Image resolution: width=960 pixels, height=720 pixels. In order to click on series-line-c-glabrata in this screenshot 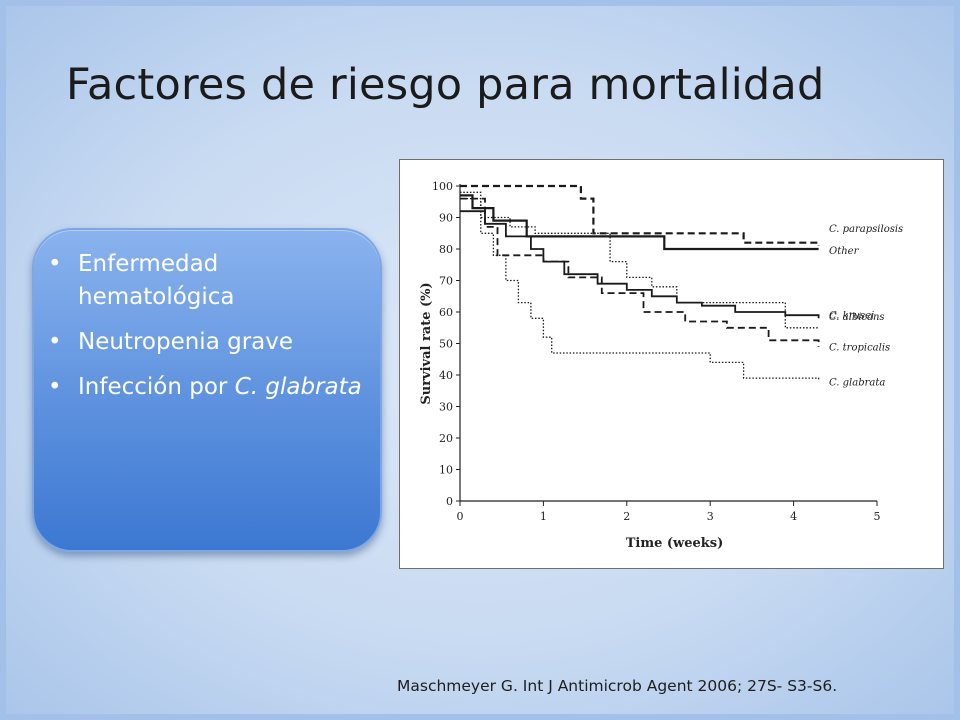, I will do `click(640, 289)`.